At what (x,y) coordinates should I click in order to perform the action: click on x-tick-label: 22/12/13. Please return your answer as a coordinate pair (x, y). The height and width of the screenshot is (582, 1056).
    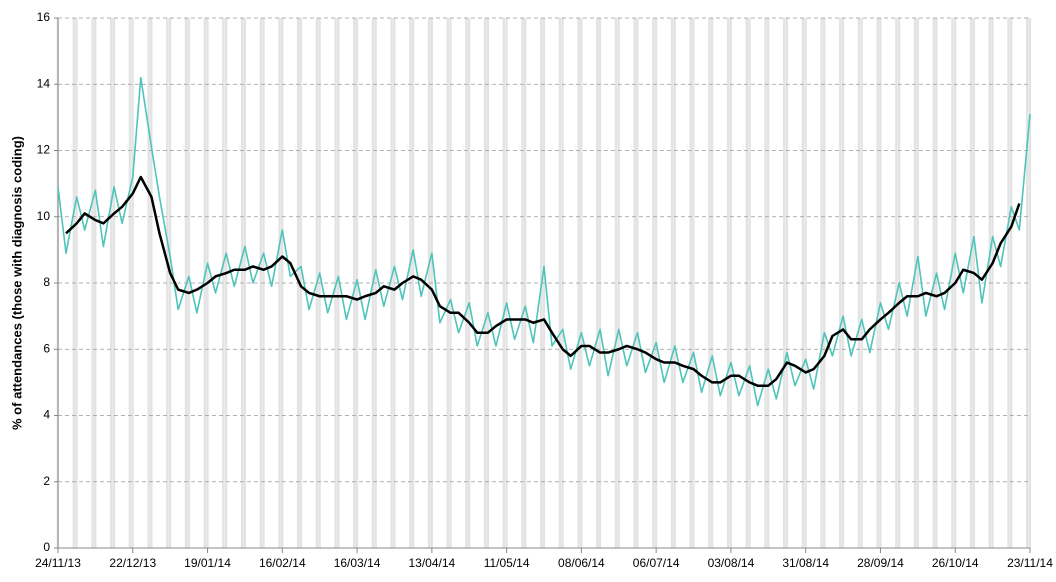
    Looking at the image, I should click on (132, 563).